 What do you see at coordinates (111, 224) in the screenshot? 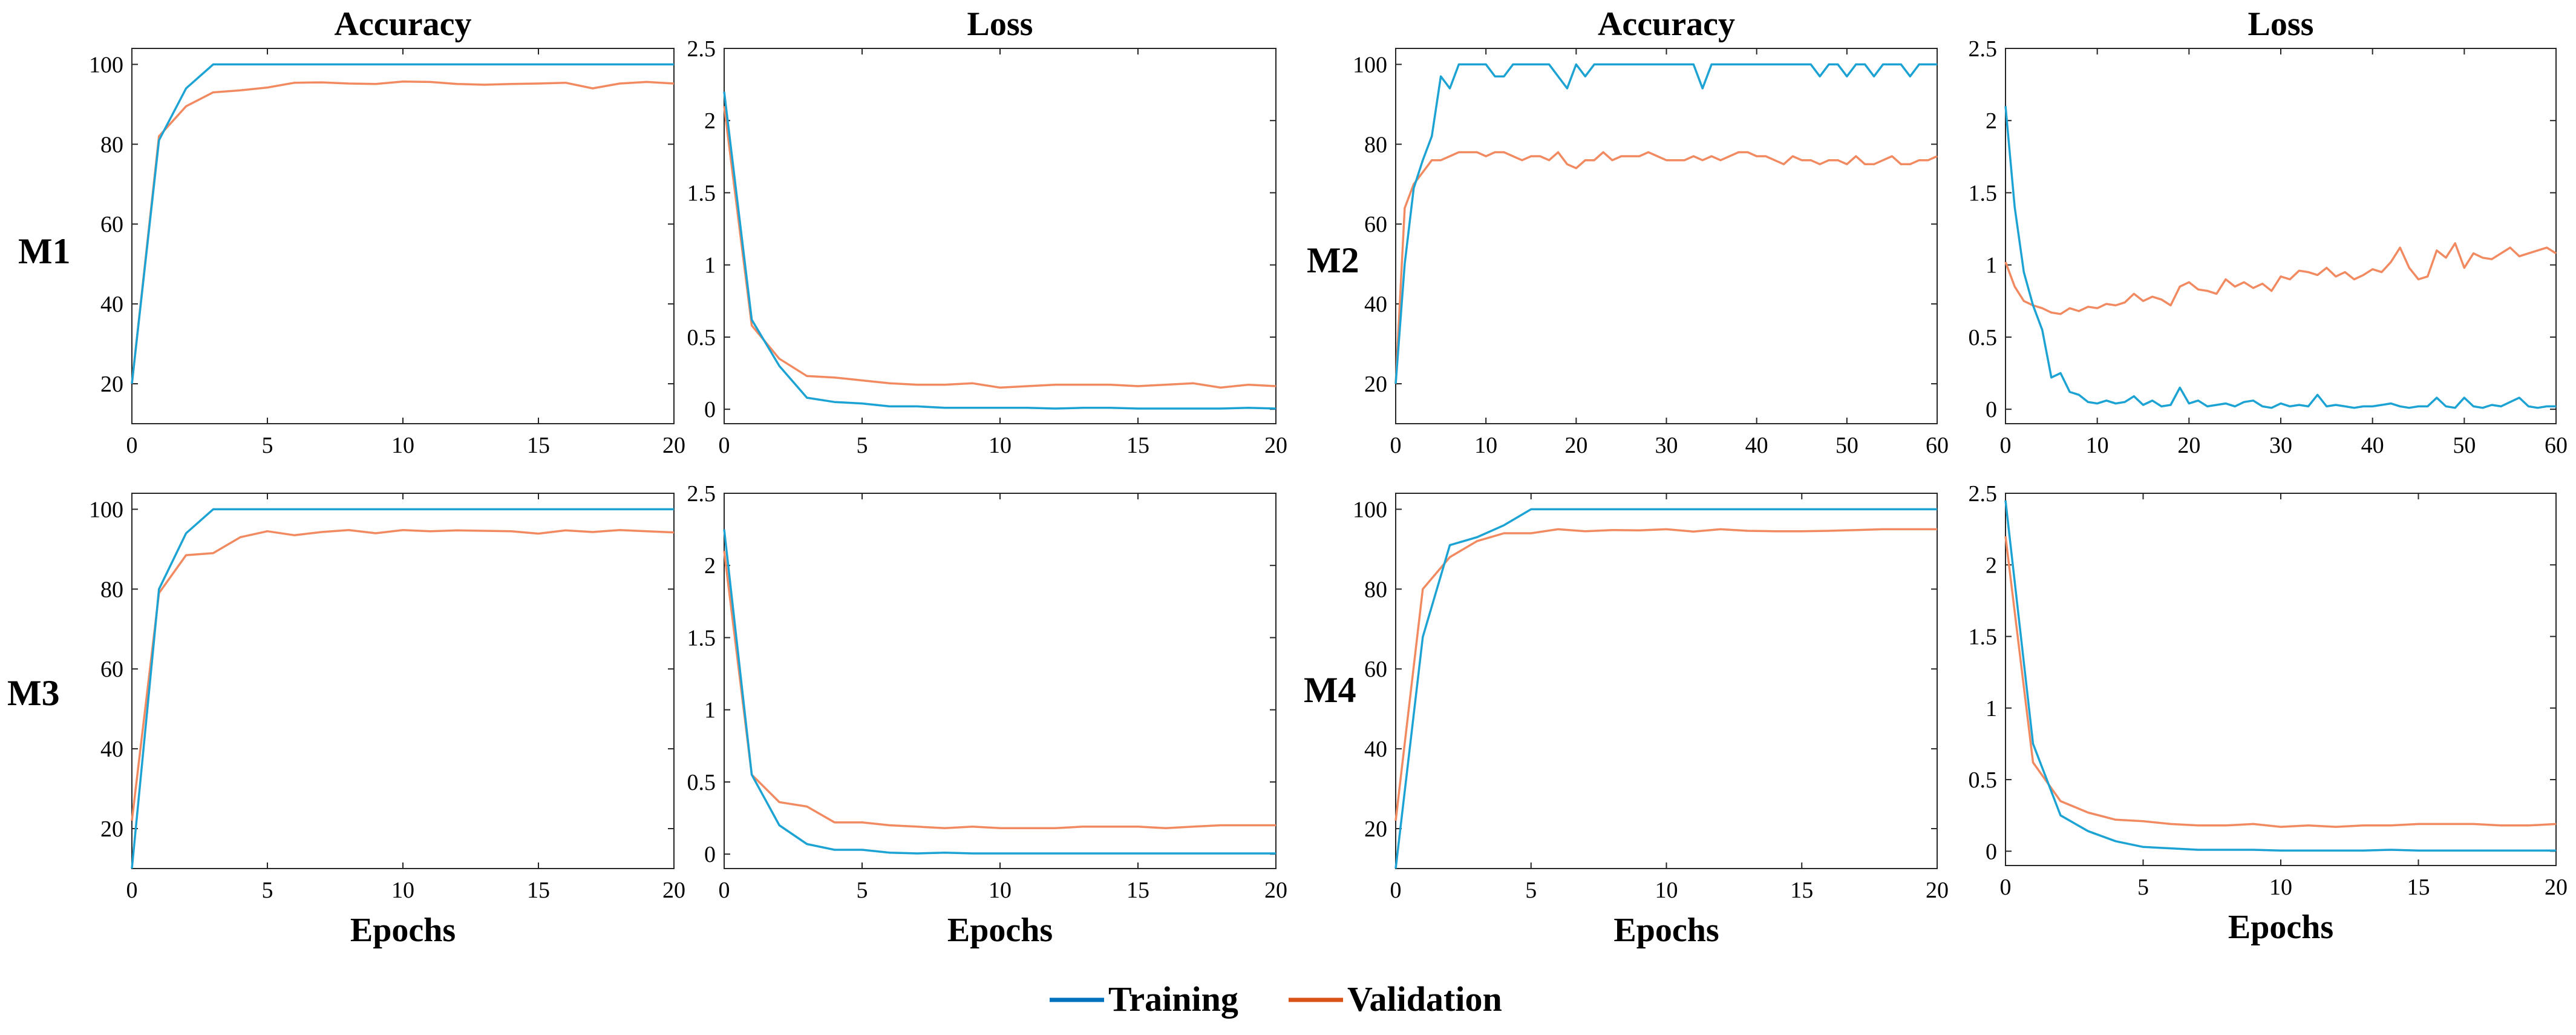
I see `m1-accuracy-ytick-label: 60` at bounding box center [111, 224].